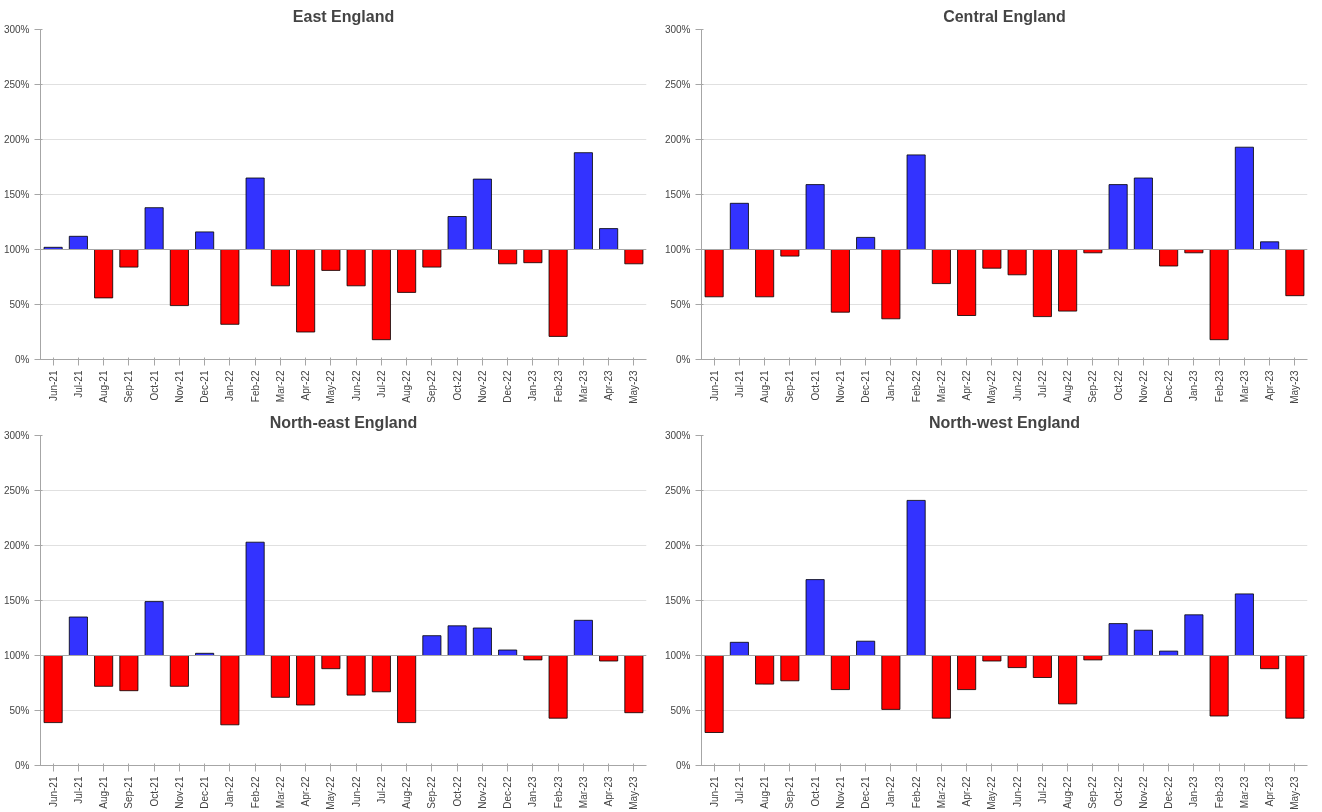 The height and width of the screenshot is (812, 1322). Describe the element at coordinates (343, 16) in the screenshot. I see `chart-title: East England` at that location.